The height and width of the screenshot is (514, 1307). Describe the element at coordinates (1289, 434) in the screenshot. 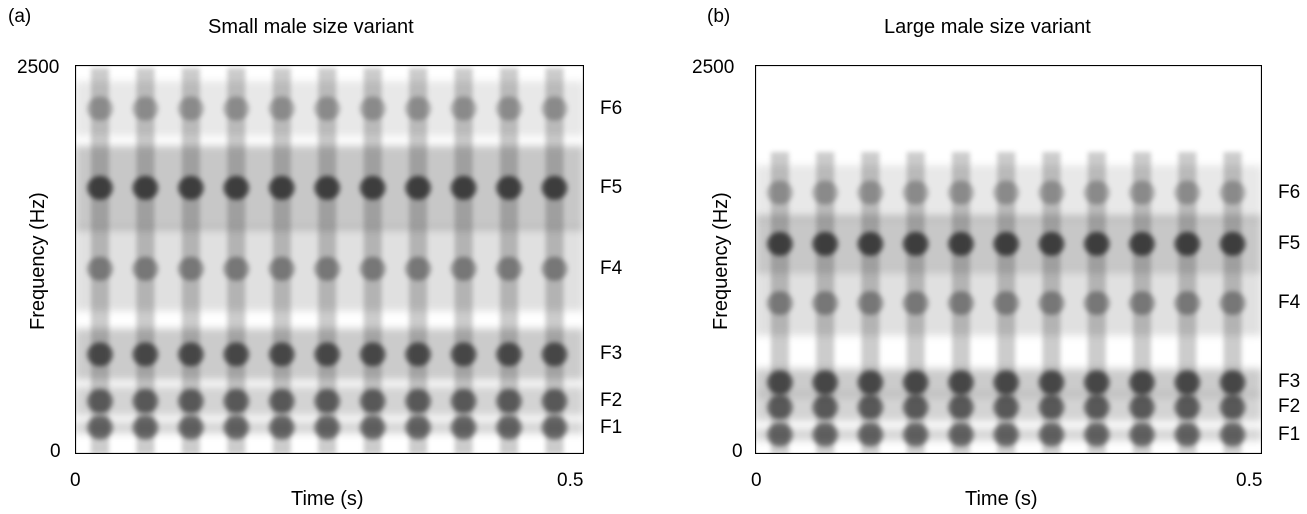

I see `formant-label: F1` at that location.